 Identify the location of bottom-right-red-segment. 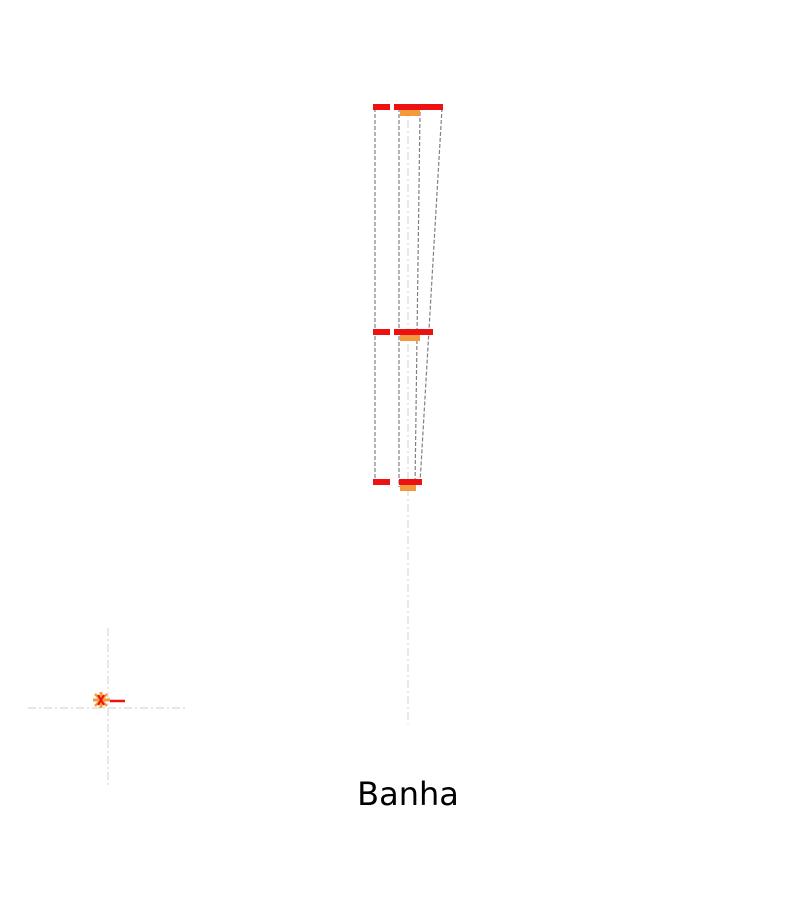
(410, 482).